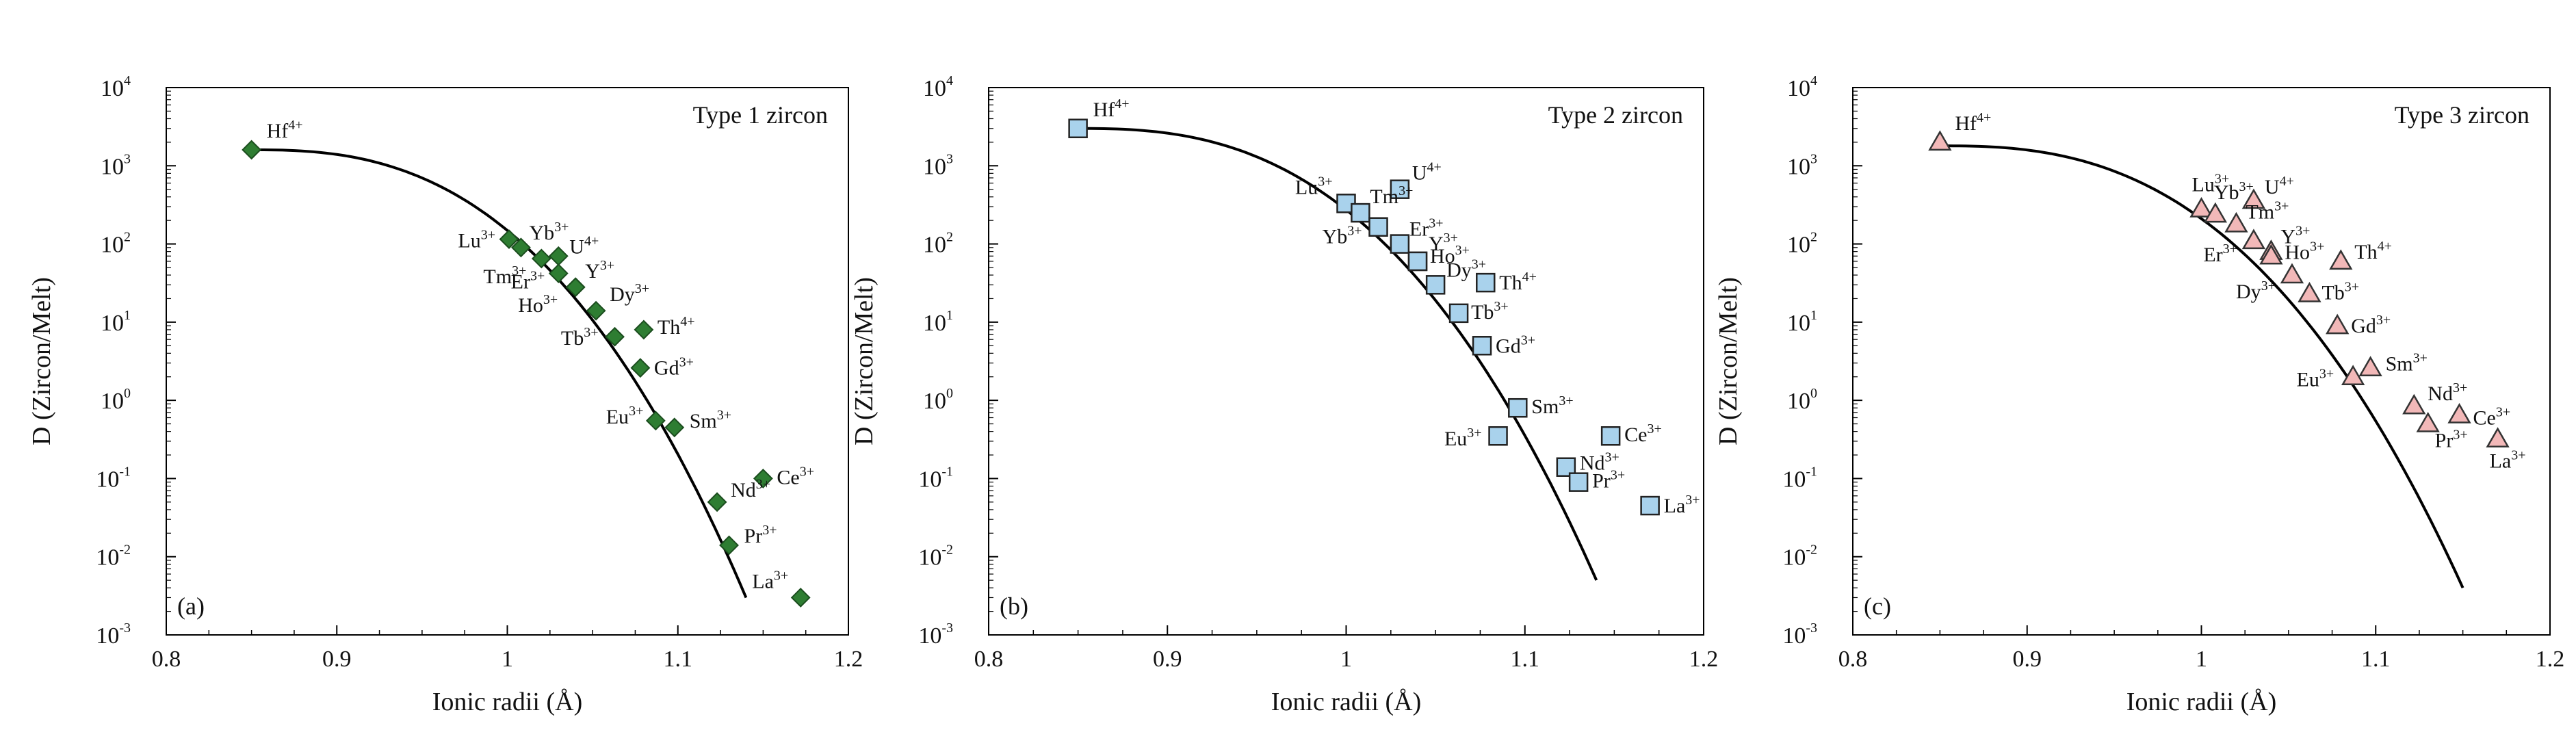 This screenshot has width=2576, height=743. What do you see at coordinates (644, 330) in the screenshot?
I see `point-th` at bounding box center [644, 330].